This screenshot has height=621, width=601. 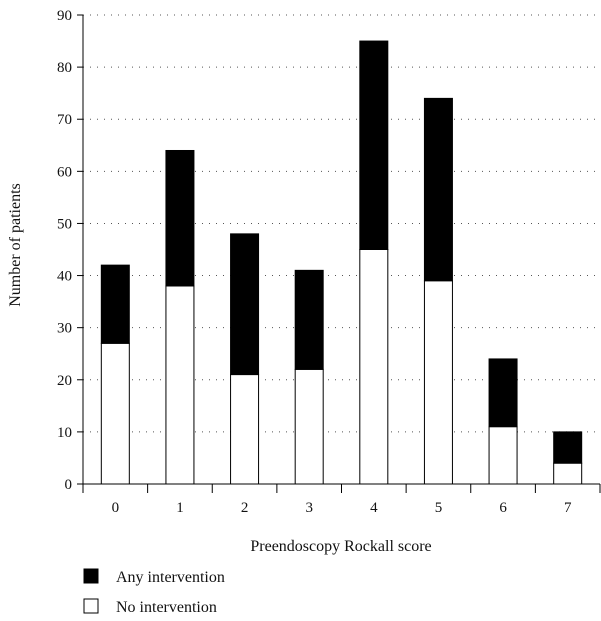 I want to click on y-tick-label: 10, so click(x=64, y=433).